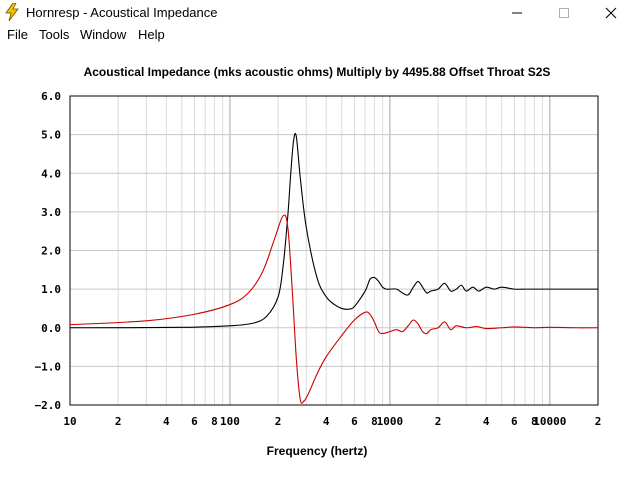 The width and height of the screenshot is (634, 480). Describe the element at coordinates (69, 421) in the screenshot. I see `x-tick-label: 10` at that location.